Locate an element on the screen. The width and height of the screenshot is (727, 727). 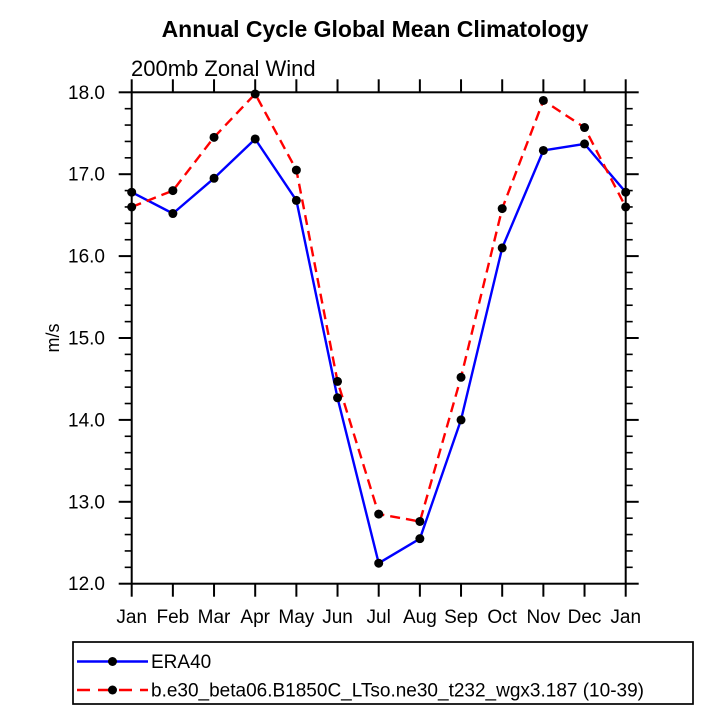
y-tick-label: 18.0 is located at coordinates (86, 93).